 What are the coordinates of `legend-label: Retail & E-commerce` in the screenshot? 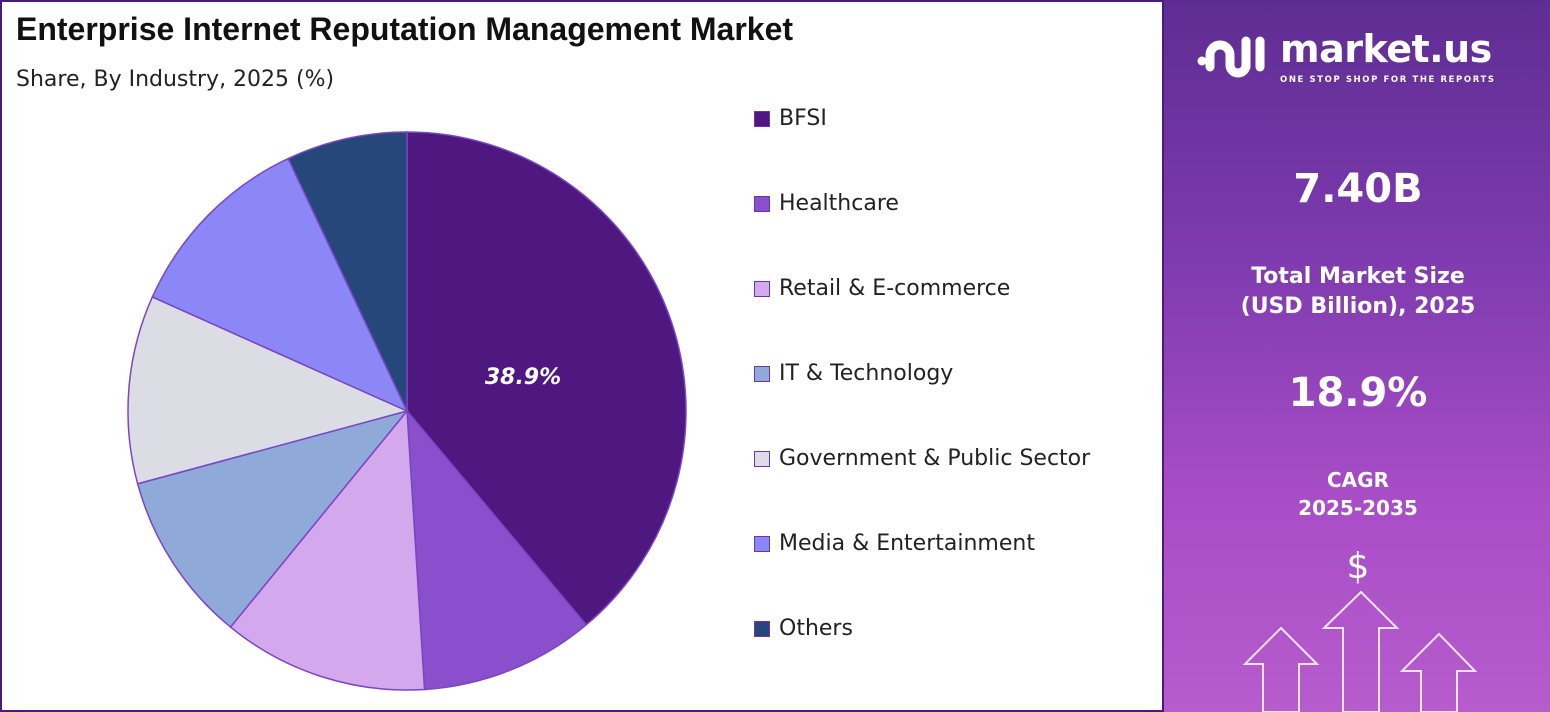 It's located at (895, 288).